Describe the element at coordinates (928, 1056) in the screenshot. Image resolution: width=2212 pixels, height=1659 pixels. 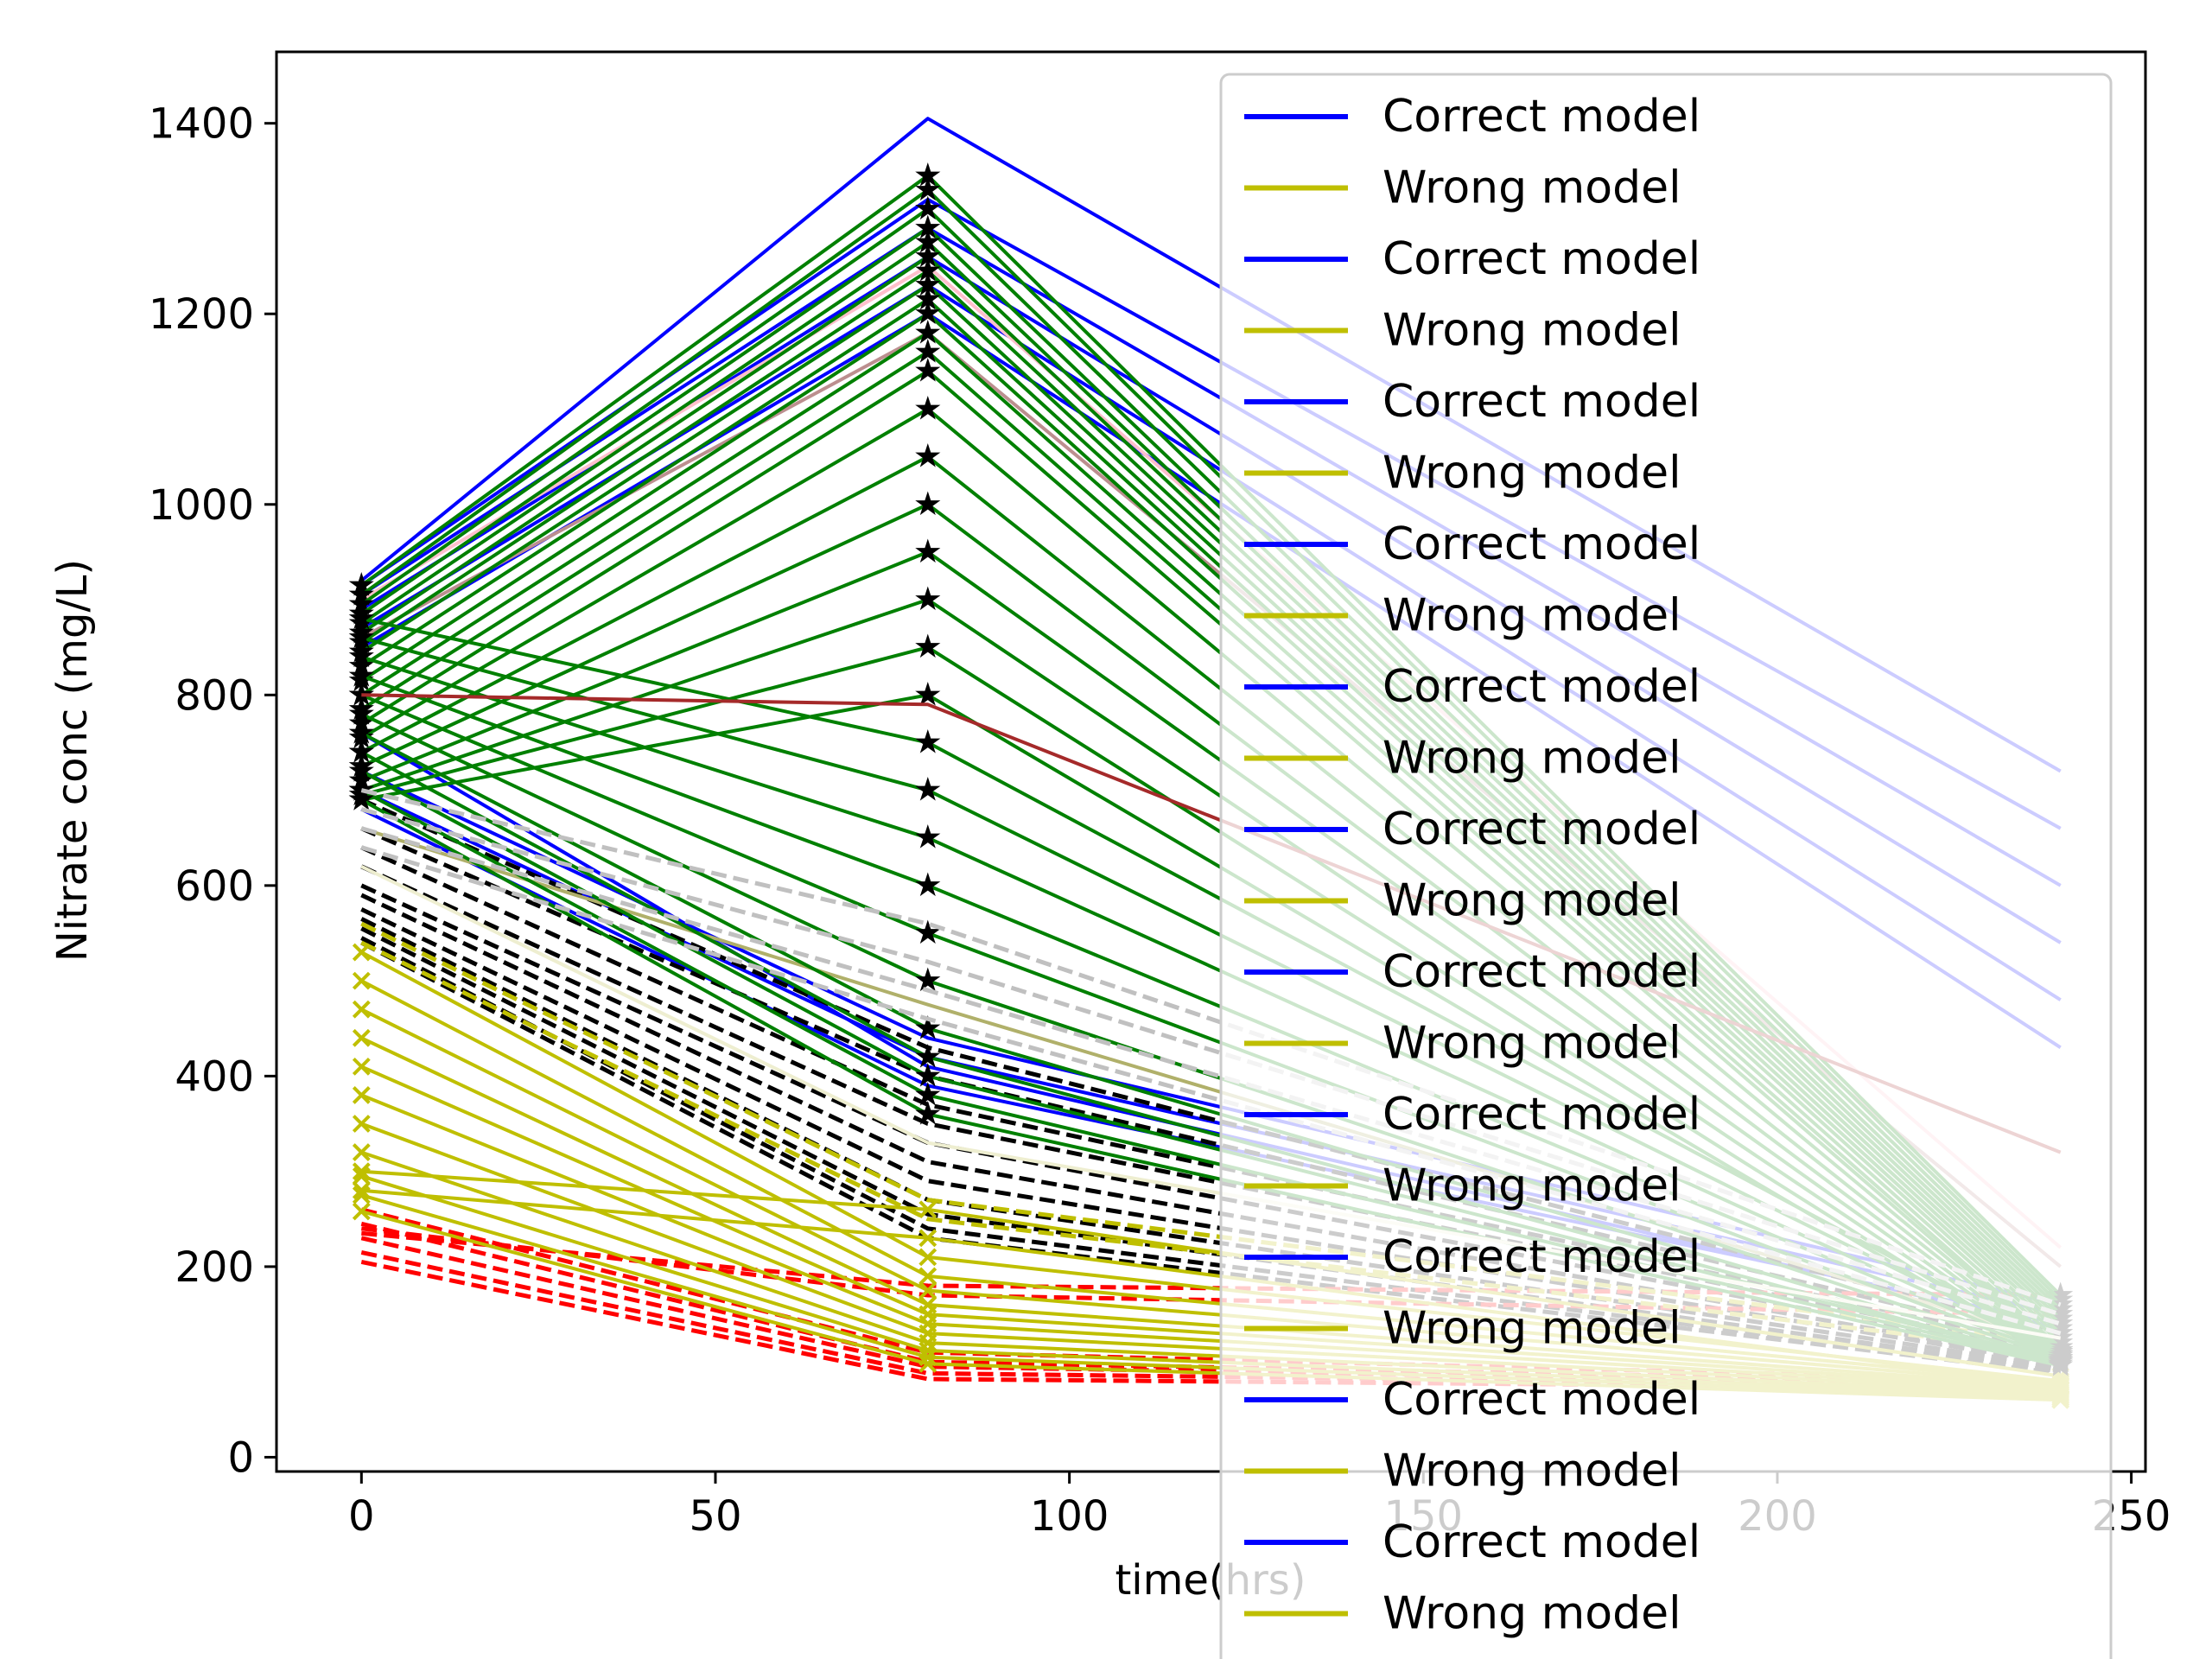
I see `series-73-marker-1: ★` at that location.